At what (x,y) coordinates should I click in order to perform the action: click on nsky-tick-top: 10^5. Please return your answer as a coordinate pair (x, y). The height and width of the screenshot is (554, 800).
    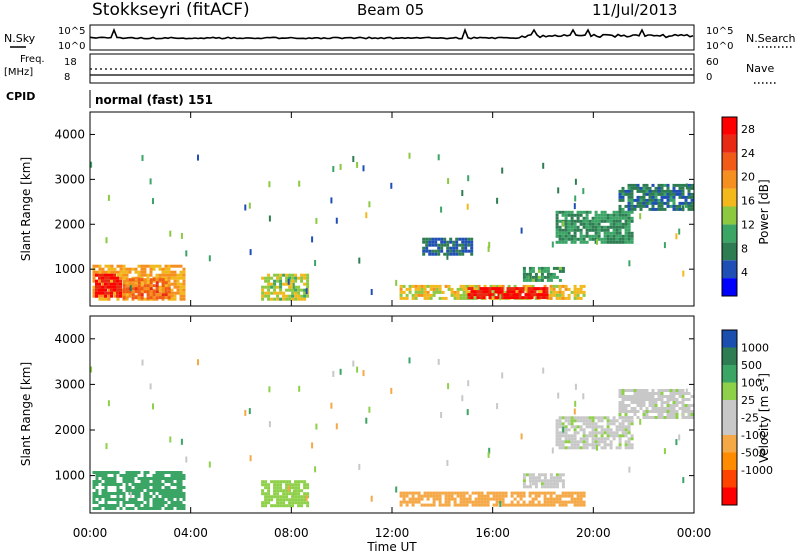
    Looking at the image, I should click on (71, 31).